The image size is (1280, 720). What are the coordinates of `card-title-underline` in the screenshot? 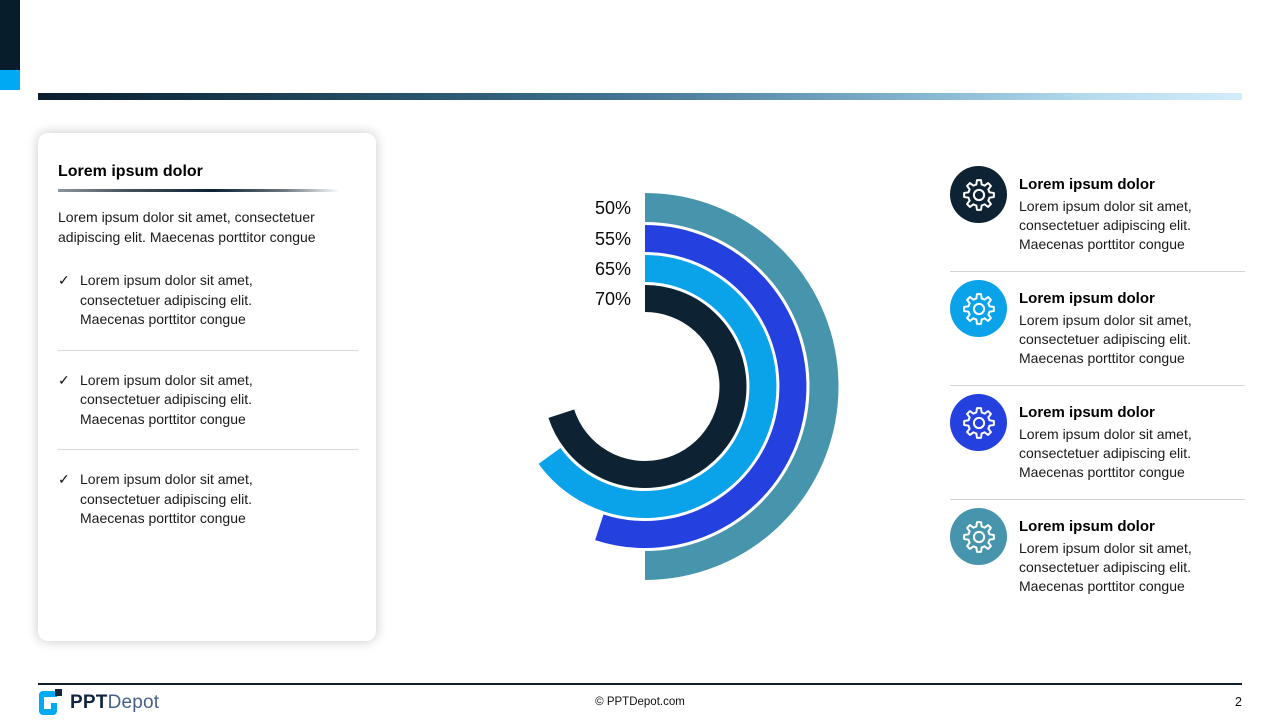 It's located at (199, 190).